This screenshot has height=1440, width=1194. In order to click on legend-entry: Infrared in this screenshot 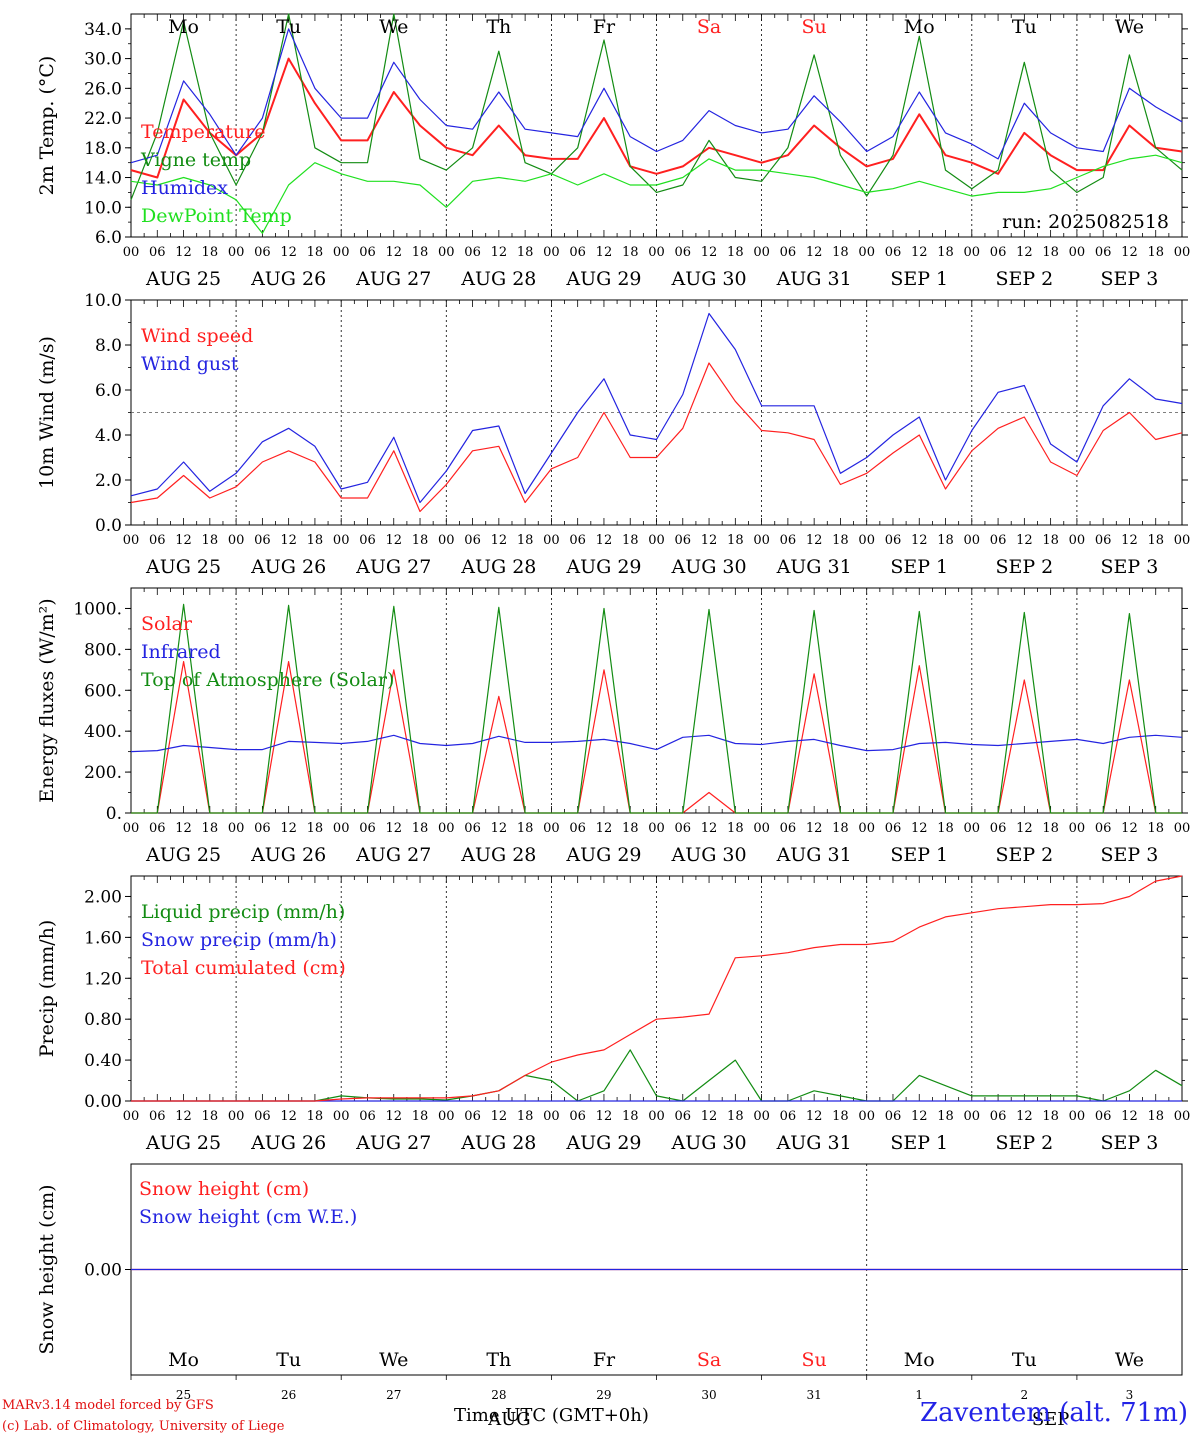, I will do `click(181, 652)`.